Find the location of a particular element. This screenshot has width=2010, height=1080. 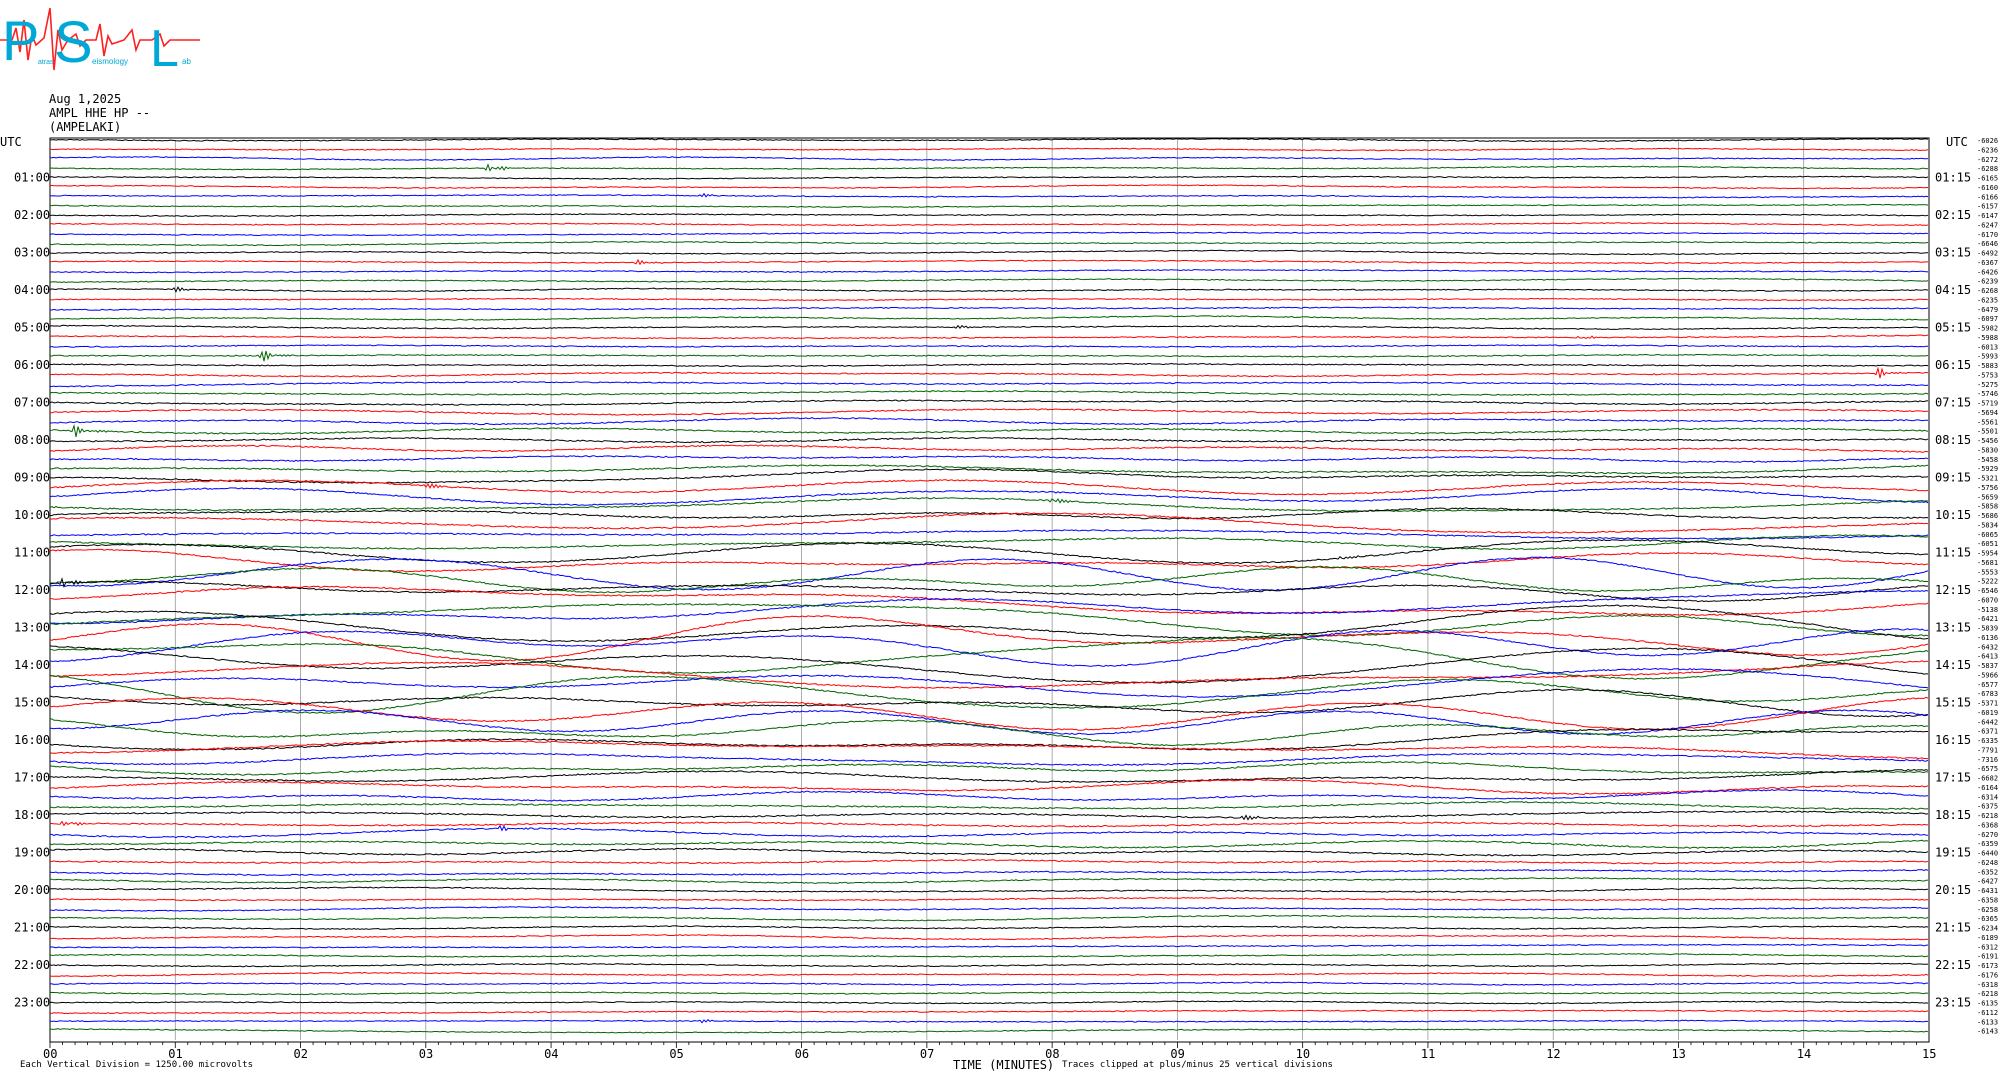

trace-offset-label: -5954 is located at coordinates (1987, 554).